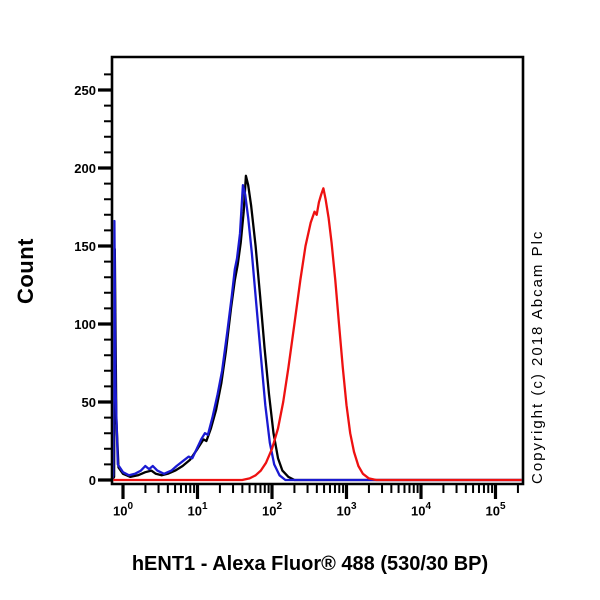 The image size is (600, 600). Describe the element at coordinates (85, 246) in the screenshot. I see `y-tick-label: 150` at that location.